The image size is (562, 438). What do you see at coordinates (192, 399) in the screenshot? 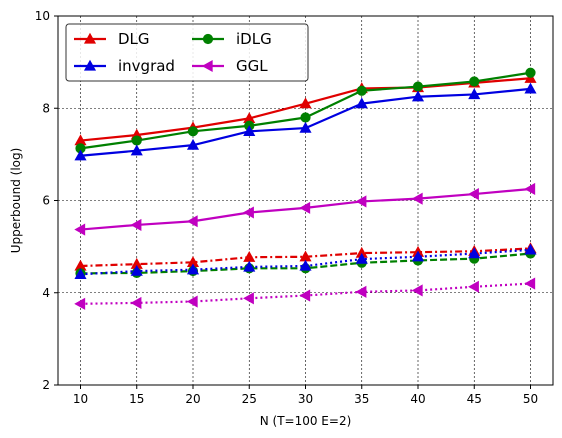
I see `x-tick-label-2: 20` at bounding box center [192, 399].